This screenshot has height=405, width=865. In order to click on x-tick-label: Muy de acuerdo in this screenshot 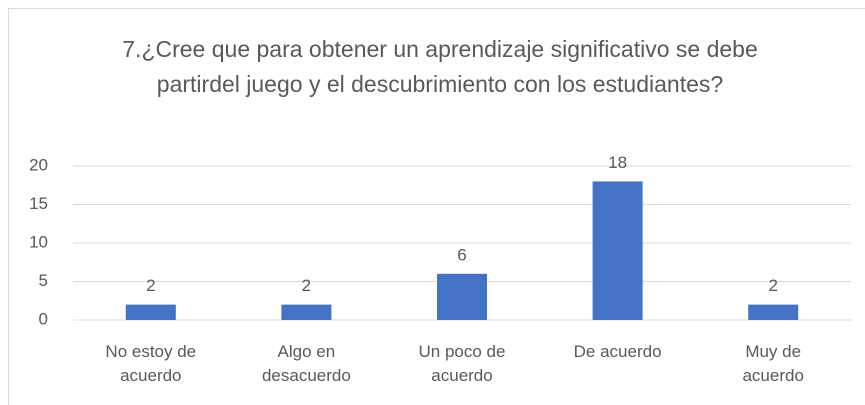, I will do `click(773, 363)`.